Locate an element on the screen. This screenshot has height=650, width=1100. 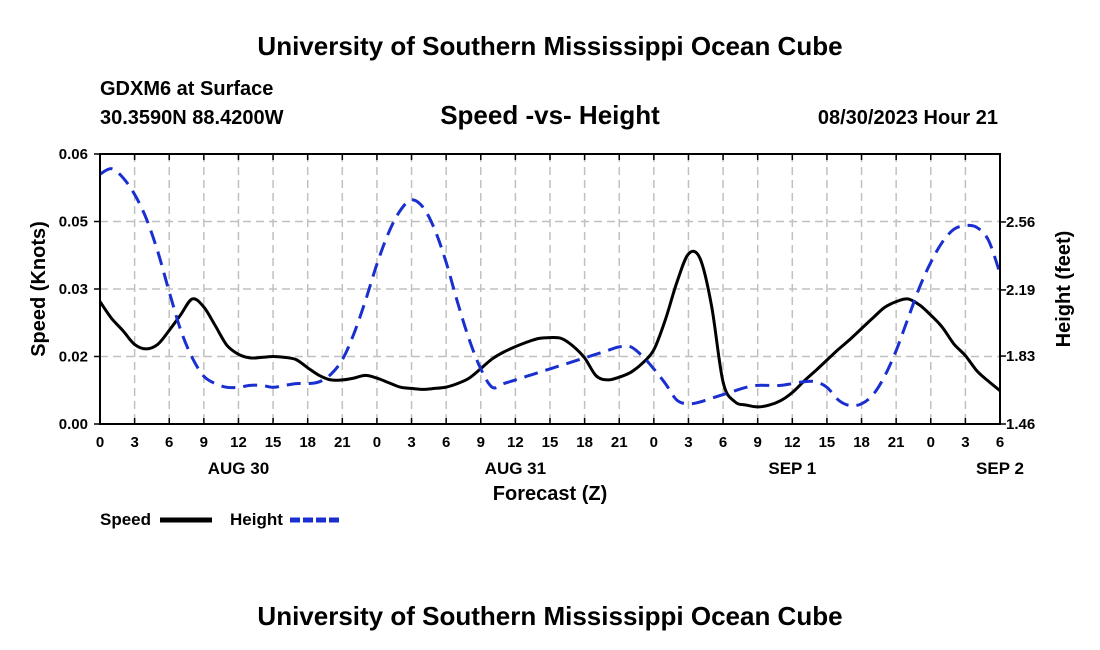
station-label: GDXM6 at Surface is located at coordinates (186, 89).